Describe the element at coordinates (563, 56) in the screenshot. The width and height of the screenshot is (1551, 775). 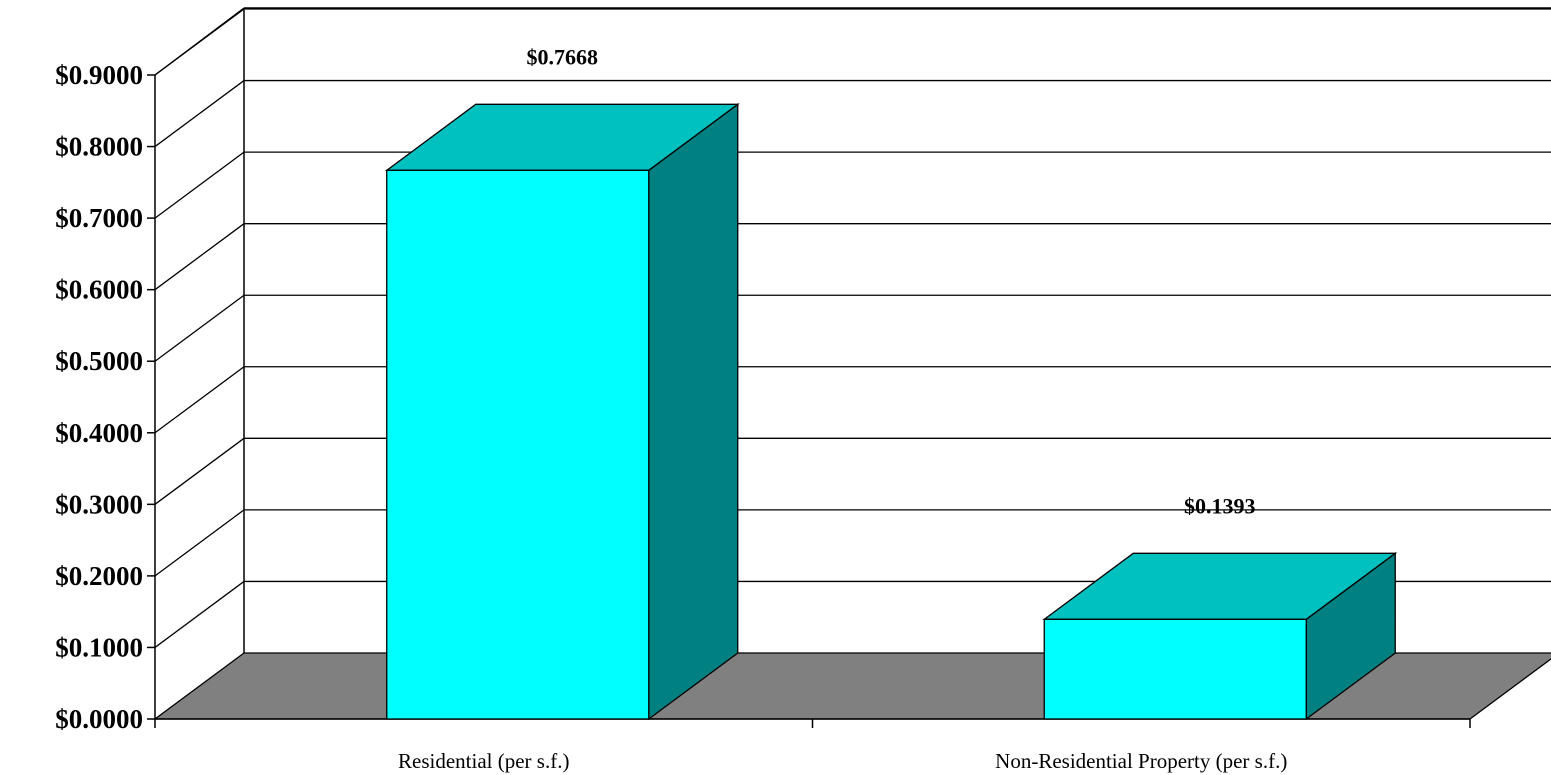
I see `data-label-0: $0.7668` at that location.